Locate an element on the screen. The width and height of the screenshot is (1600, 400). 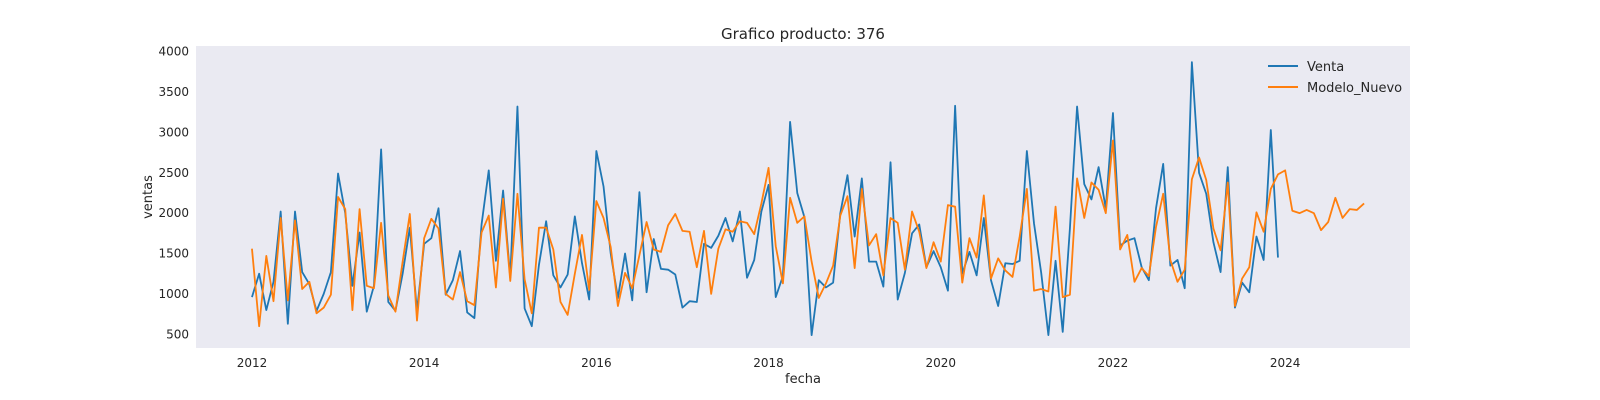
x-tick-label: 2022 is located at coordinates (1113, 363).